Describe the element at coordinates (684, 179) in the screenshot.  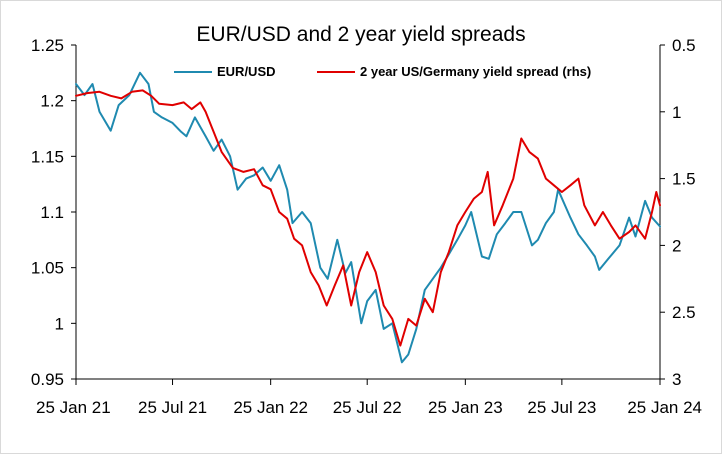
I see `right-axis-tick-label: 1.5` at that location.